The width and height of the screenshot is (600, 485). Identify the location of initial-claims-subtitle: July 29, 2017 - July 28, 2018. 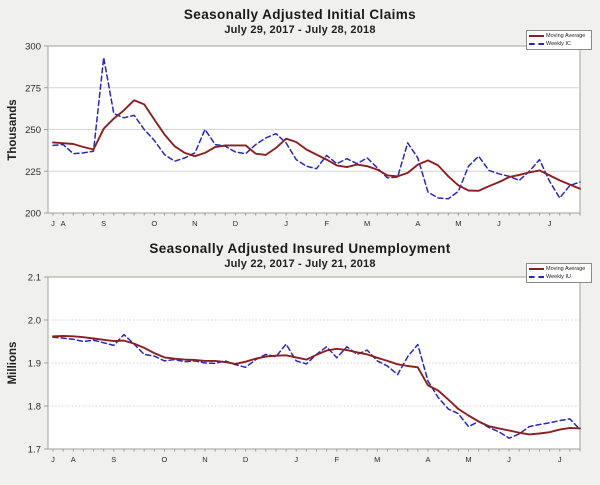
(300, 30).